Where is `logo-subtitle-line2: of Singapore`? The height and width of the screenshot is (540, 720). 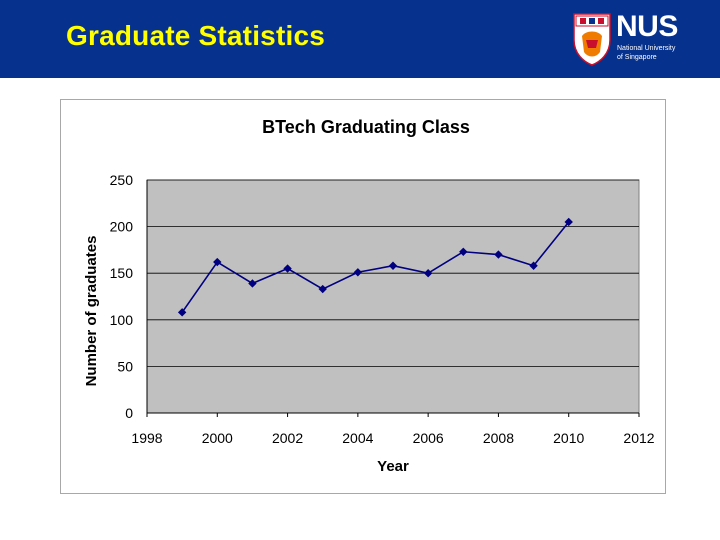 logo-subtitle-line2: of Singapore is located at coordinates (637, 57).